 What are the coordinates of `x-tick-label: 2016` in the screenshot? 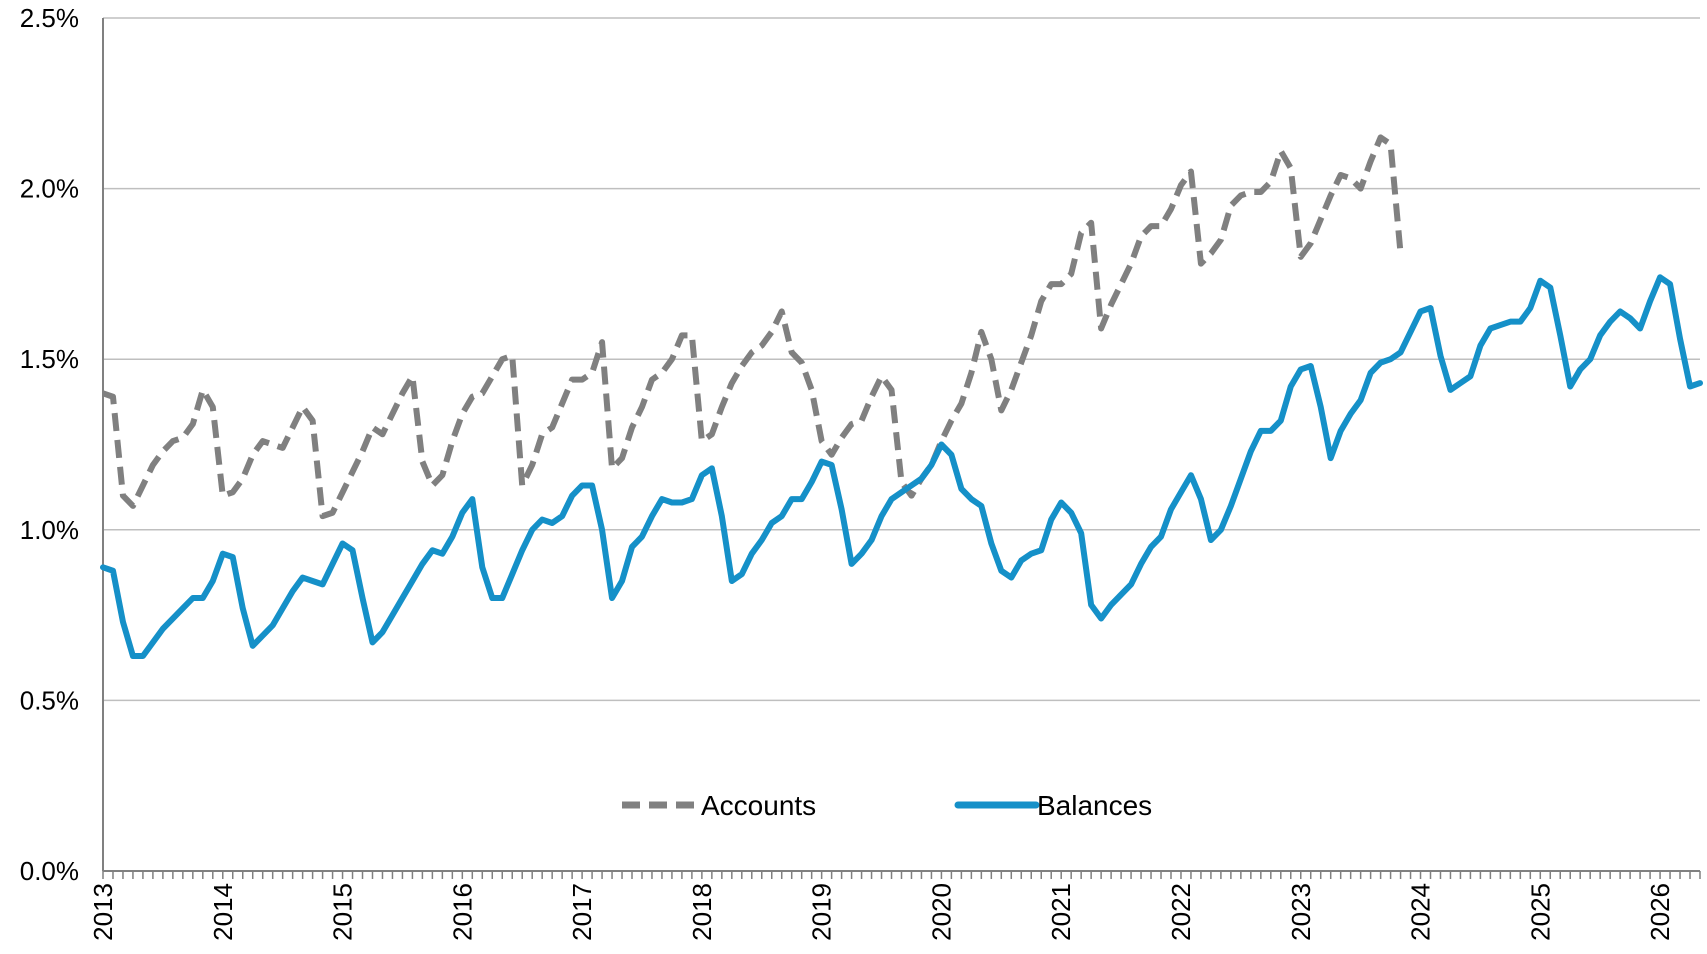 It's located at (462, 912).